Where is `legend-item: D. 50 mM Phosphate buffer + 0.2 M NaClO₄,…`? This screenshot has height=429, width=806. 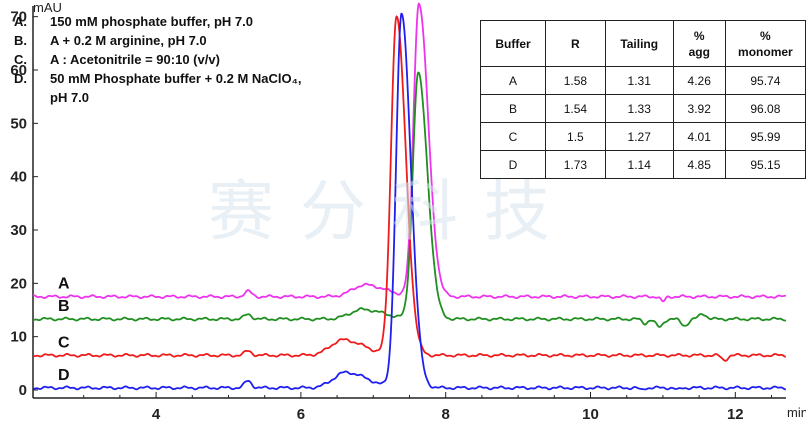 legend-item: D. 50 mM Phosphate buffer + 0.2 M NaClO₄,… is located at coordinates (157, 88).